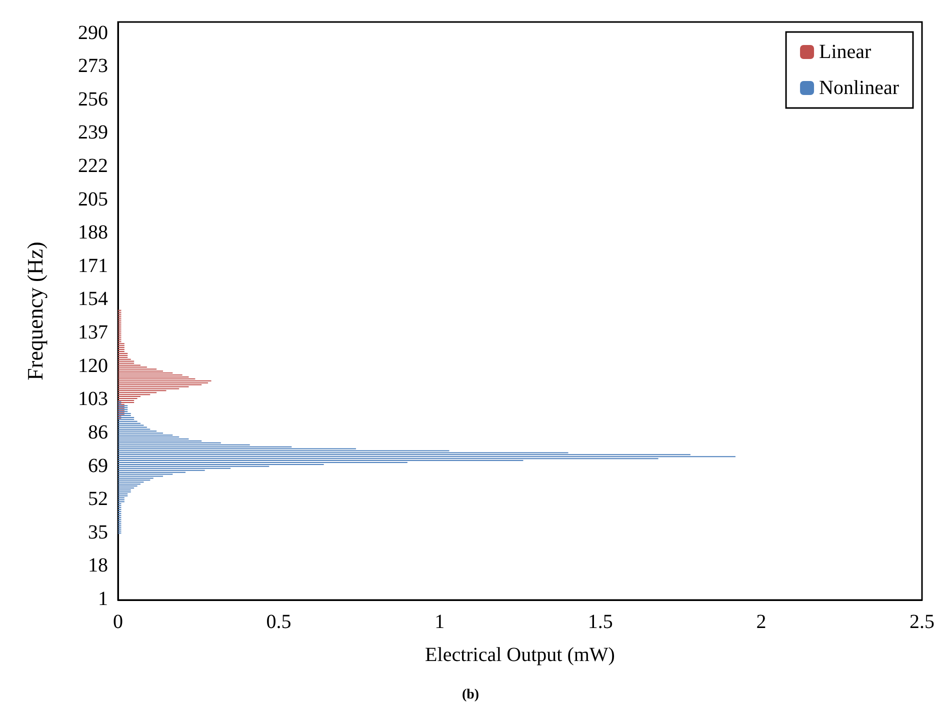  I want to click on y-tick-label: 103, so click(93, 399).